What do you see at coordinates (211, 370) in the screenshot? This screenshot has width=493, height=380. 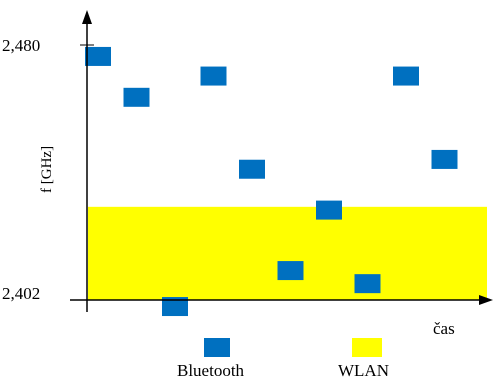 I see `legend-bluetooth-label: Bluetooth` at bounding box center [211, 370].